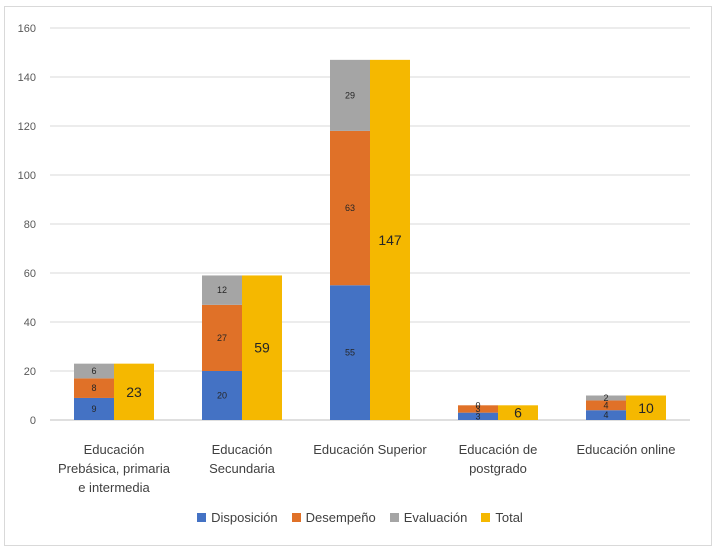 Image resolution: width=720 pixels, height=555 pixels. I want to click on x-category-label: postgrado, so click(498, 468).